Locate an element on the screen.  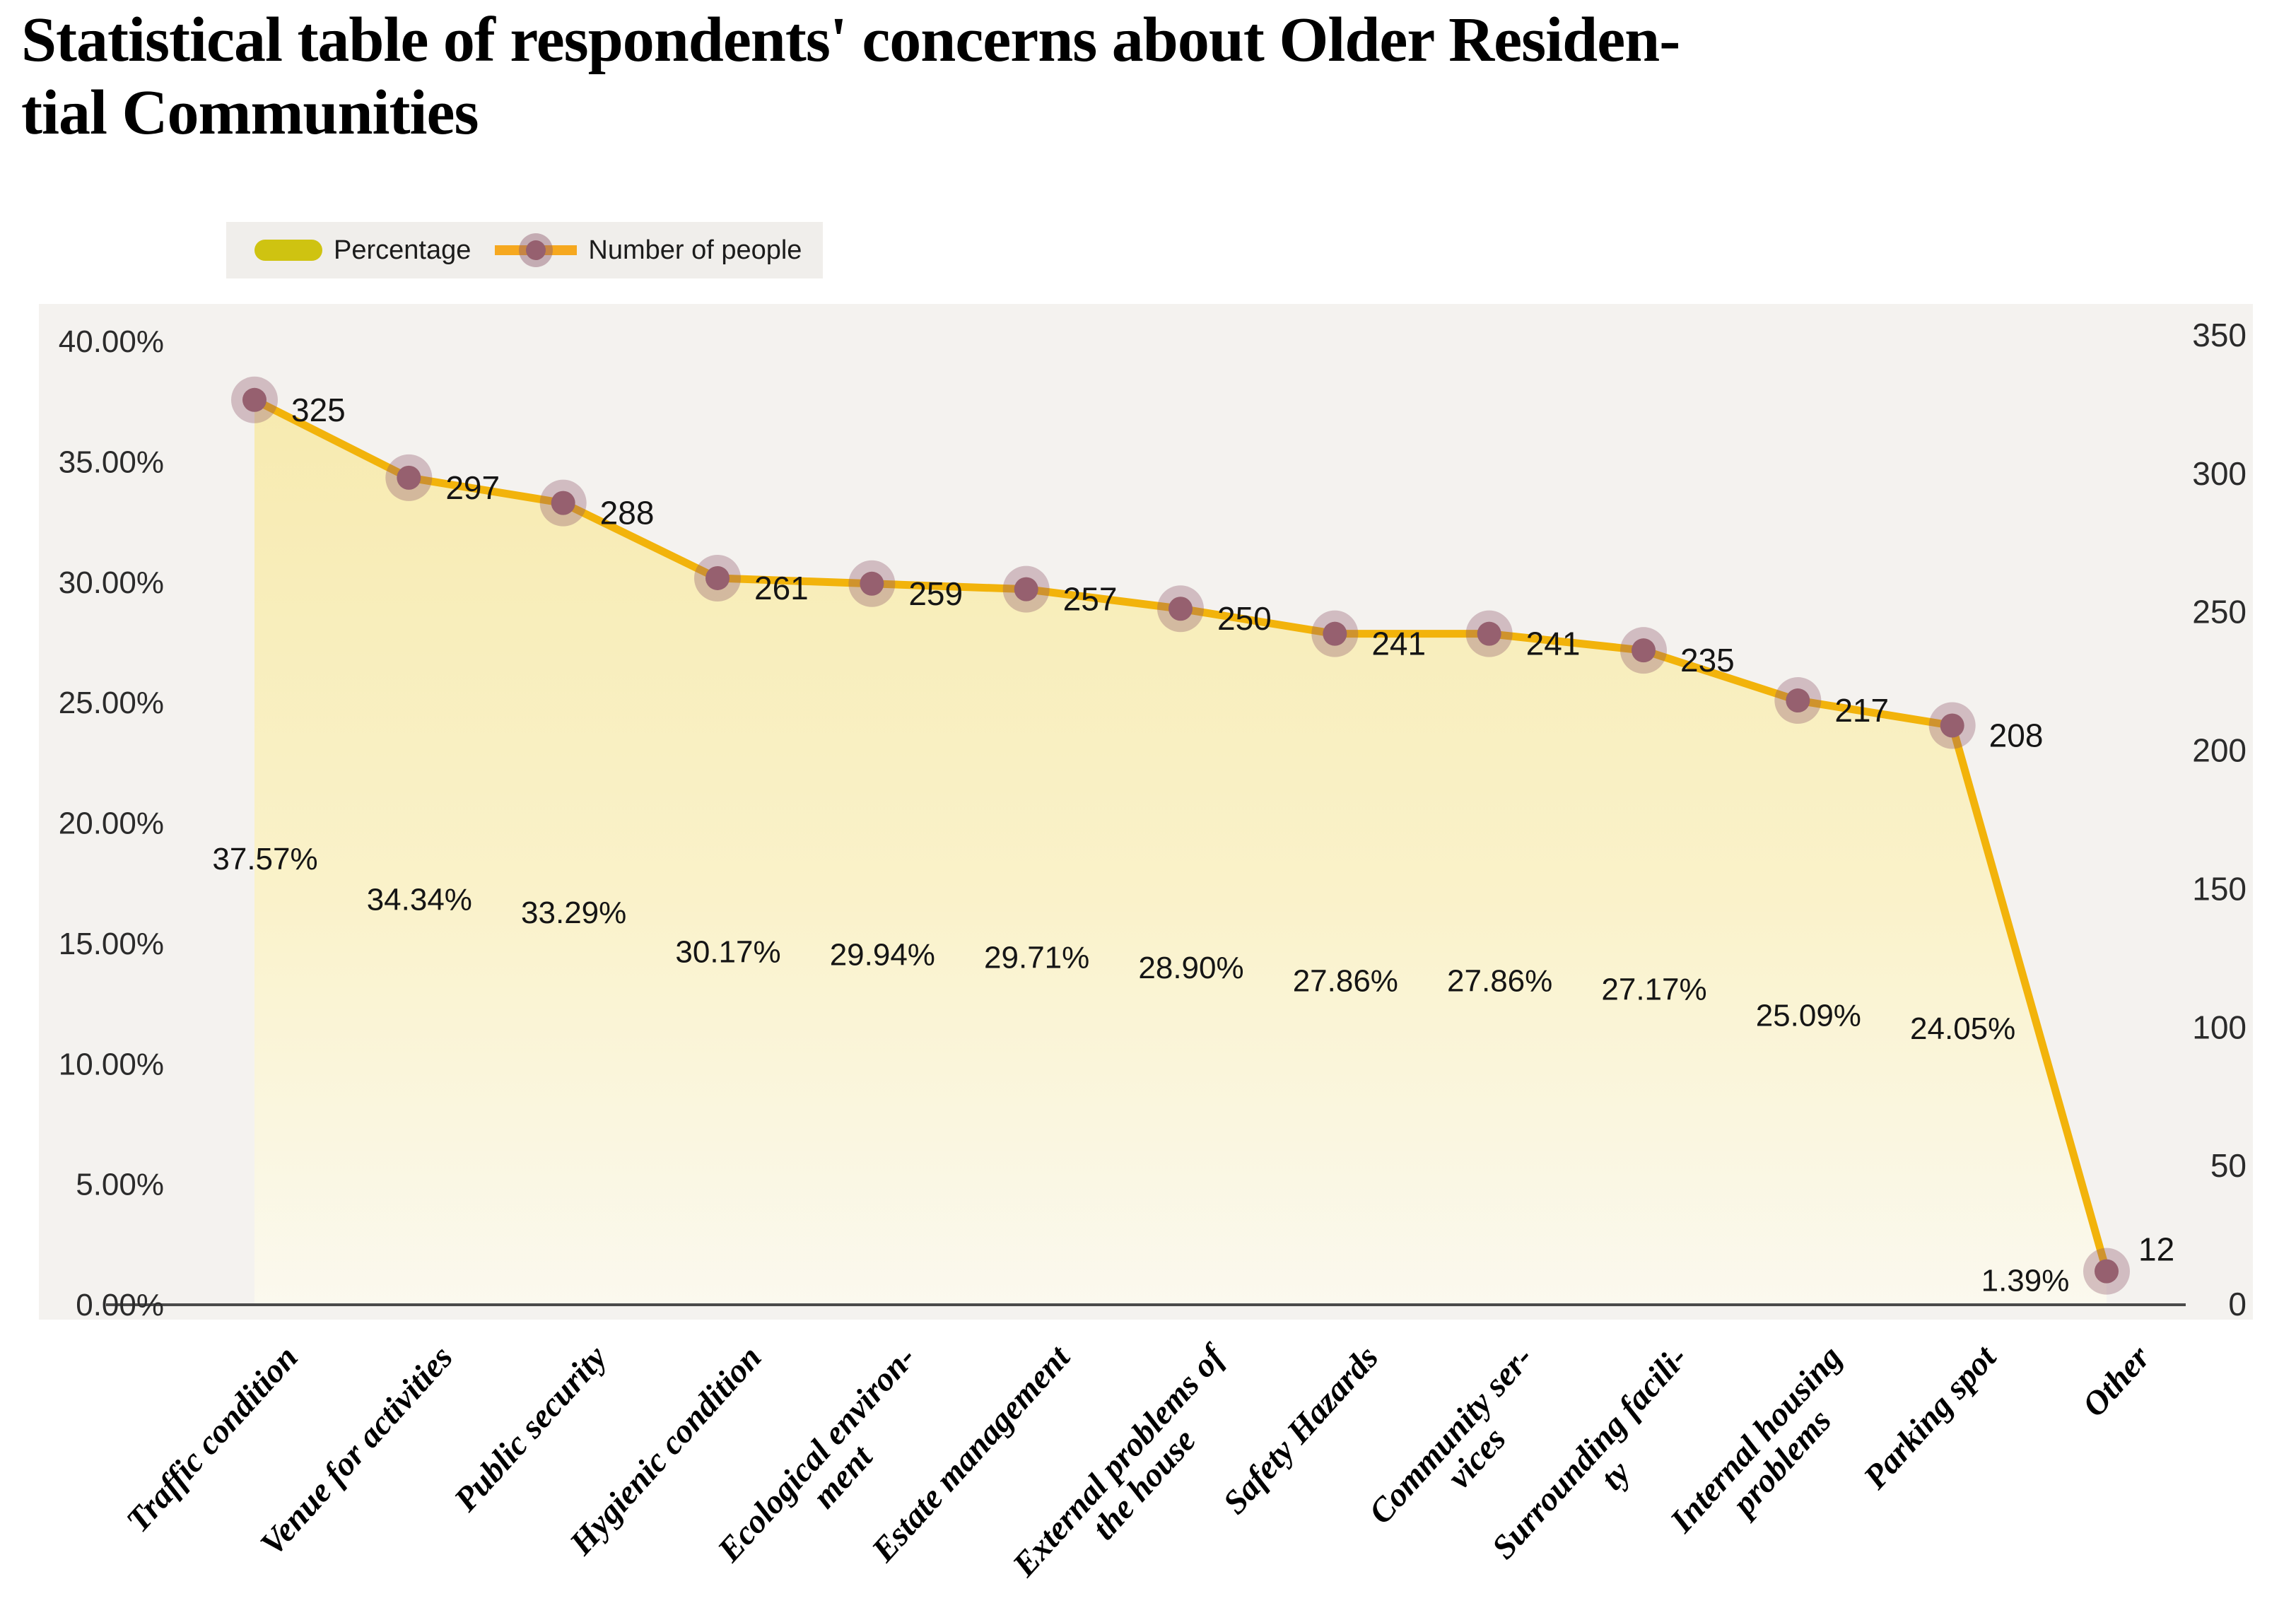
count-label: 208 is located at coordinates (2016, 735).